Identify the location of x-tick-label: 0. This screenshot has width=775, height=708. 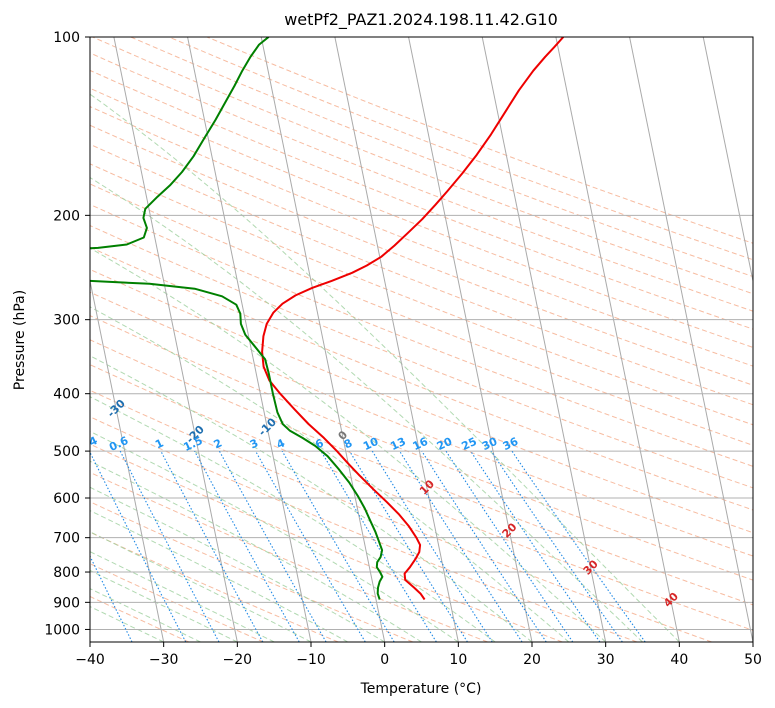
(384, 660).